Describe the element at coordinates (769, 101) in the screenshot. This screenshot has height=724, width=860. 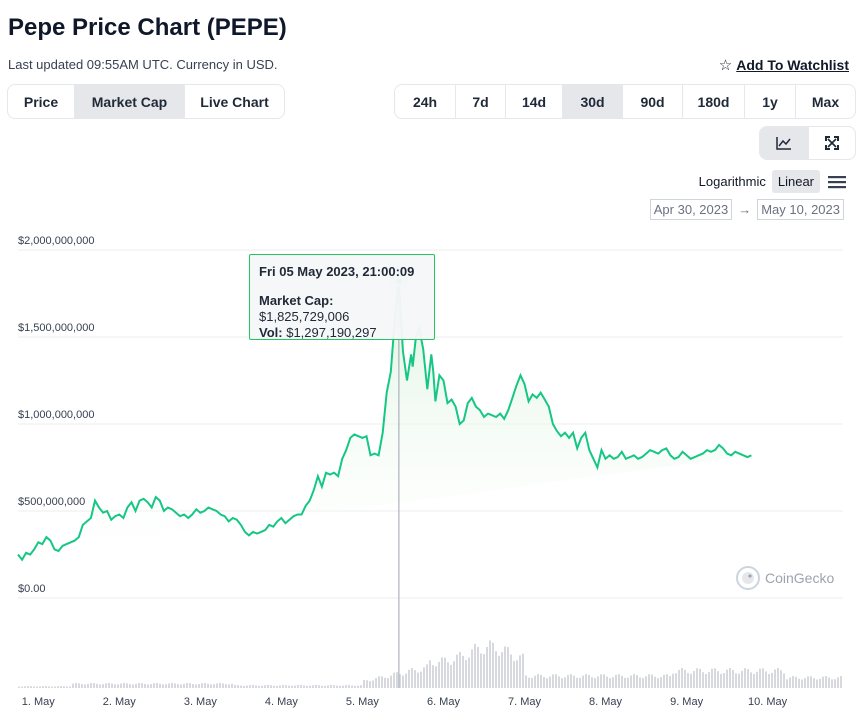
I see `range-1y: 1y` at that location.